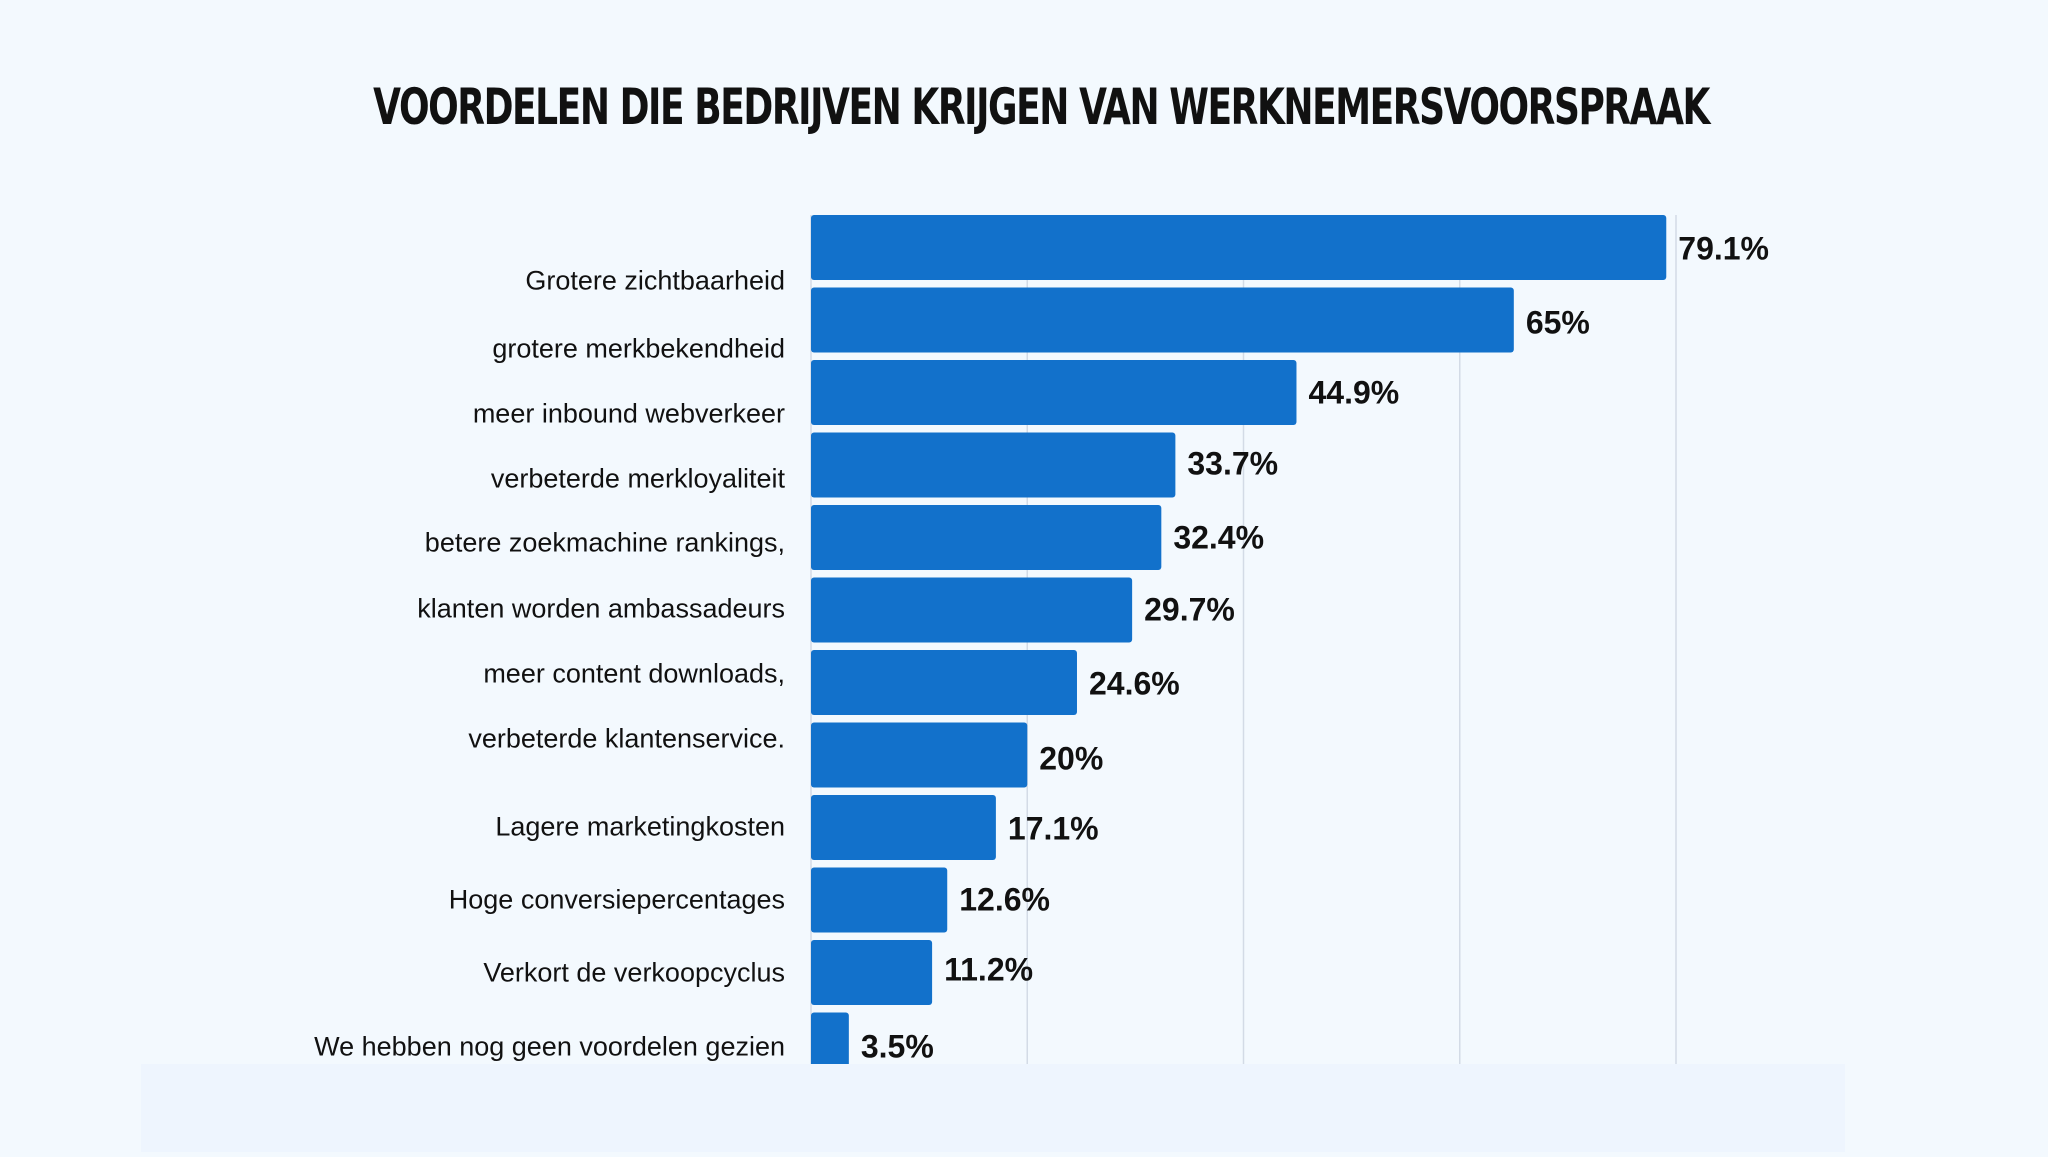 The image size is (2048, 1157). Describe the element at coordinates (604, 542) in the screenshot. I see `category-label: betere zoekmachine rankings,` at that location.